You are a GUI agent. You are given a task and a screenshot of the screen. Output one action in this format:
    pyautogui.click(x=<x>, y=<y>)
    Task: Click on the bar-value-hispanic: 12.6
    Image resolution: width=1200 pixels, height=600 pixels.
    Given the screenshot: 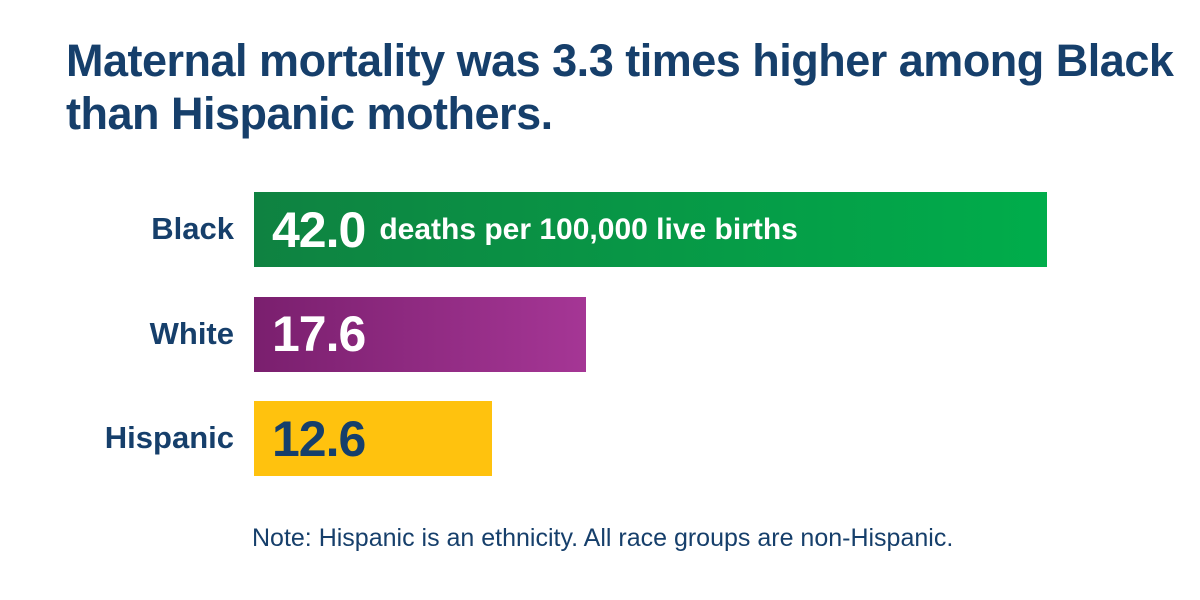 What is the action you would take?
    pyautogui.click(x=319, y=438)
    